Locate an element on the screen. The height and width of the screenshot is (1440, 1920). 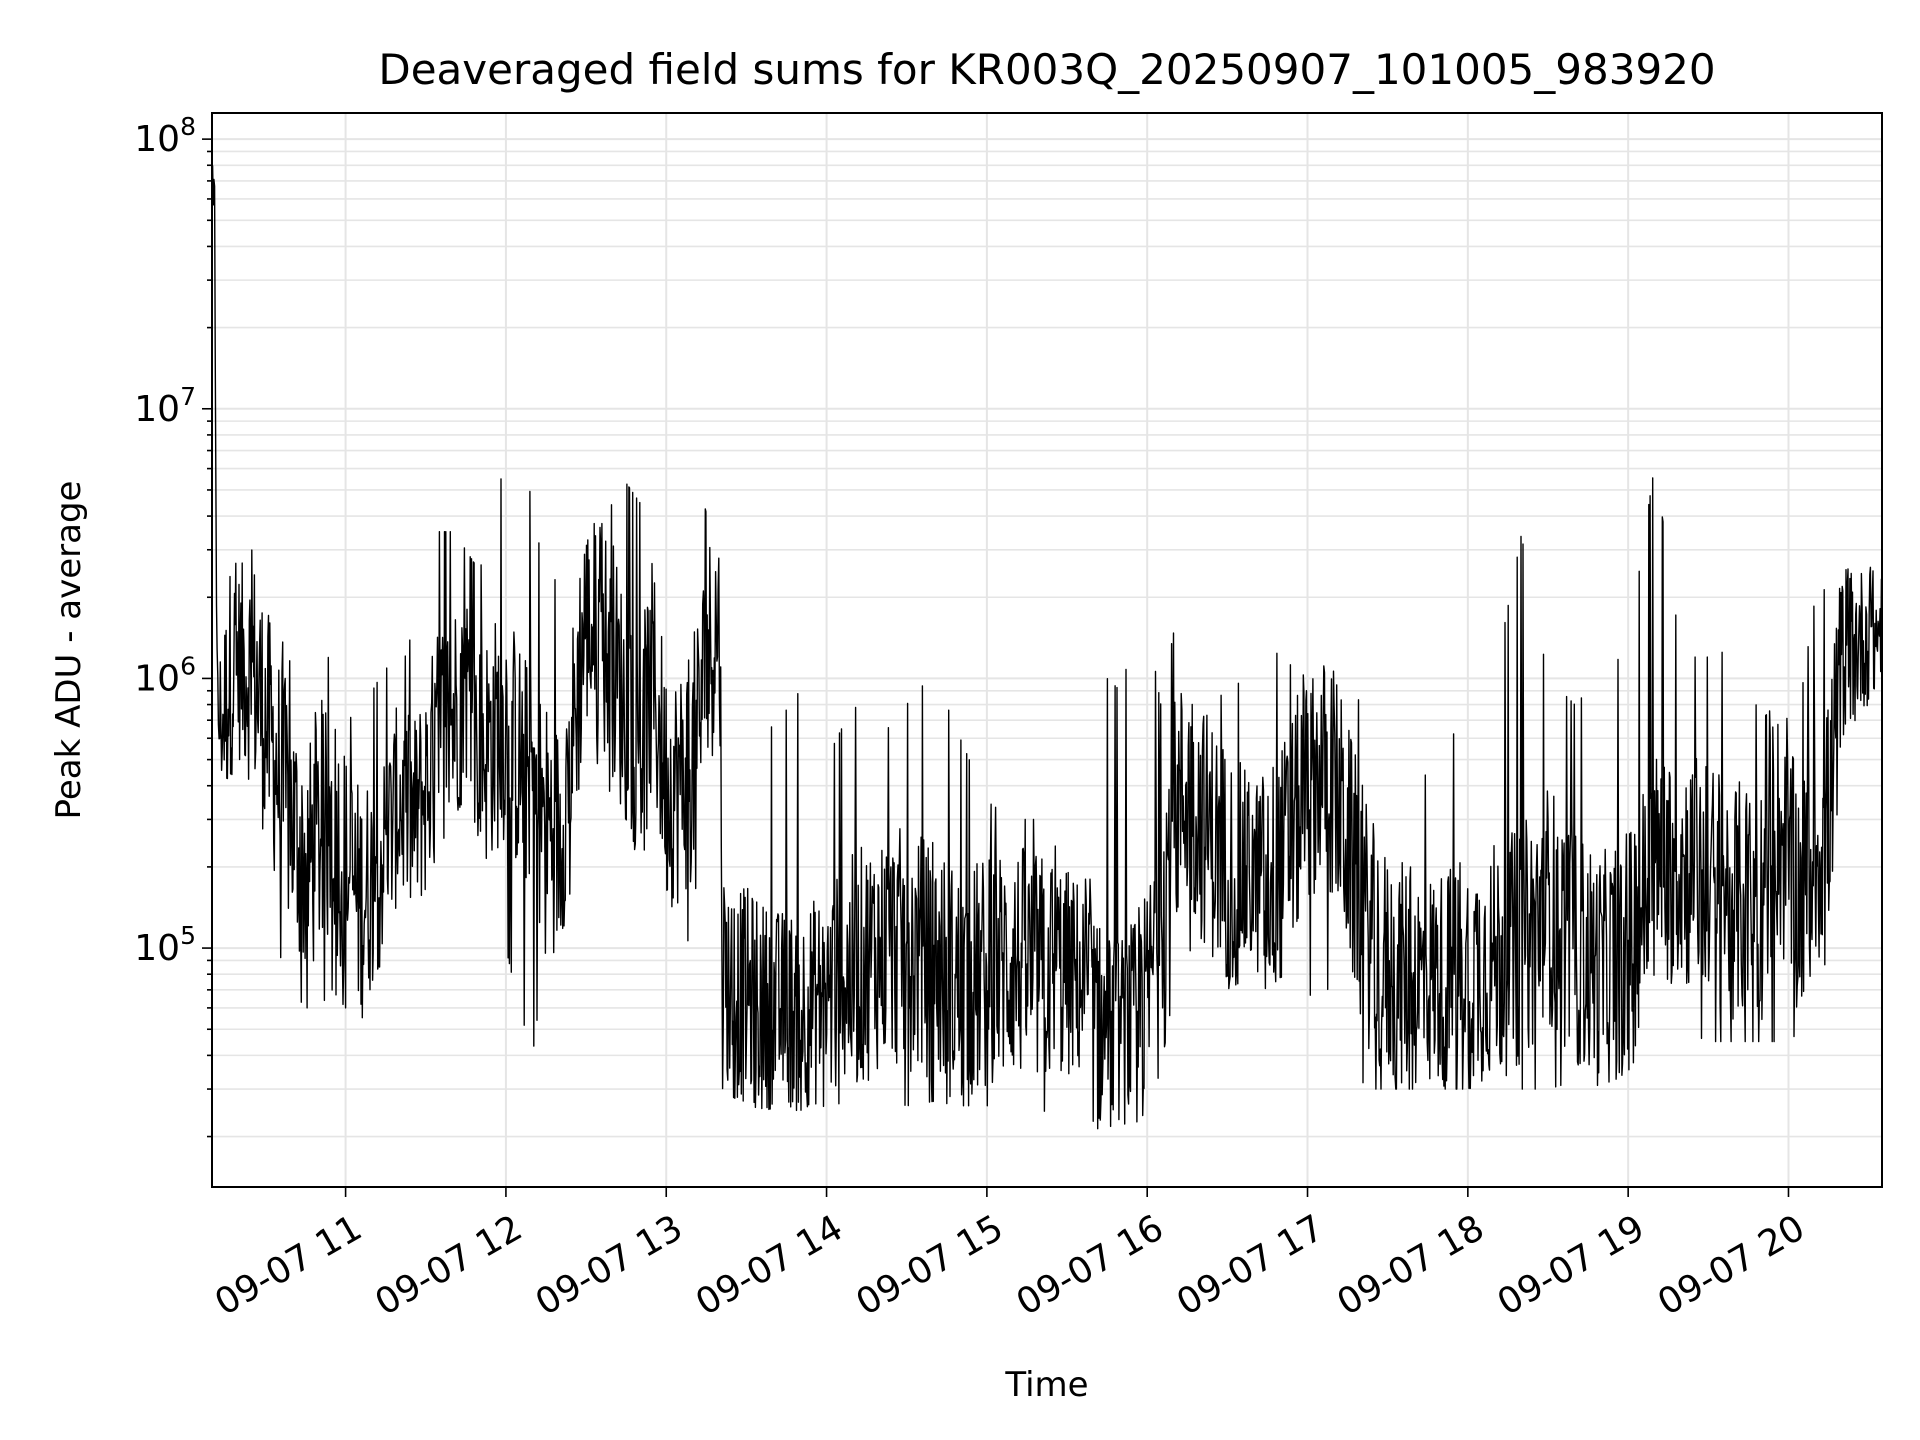
y-tick-label: 10⁸ is located at coordinates (165, 136).